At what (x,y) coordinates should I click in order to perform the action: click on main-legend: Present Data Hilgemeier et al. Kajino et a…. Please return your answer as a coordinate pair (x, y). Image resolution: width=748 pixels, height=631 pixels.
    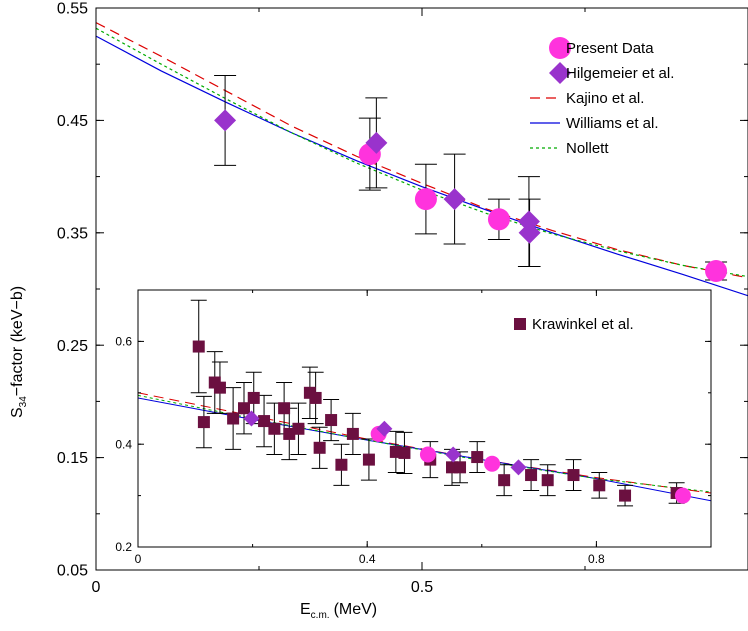
    Looking at the image, I should click on (602, 97).